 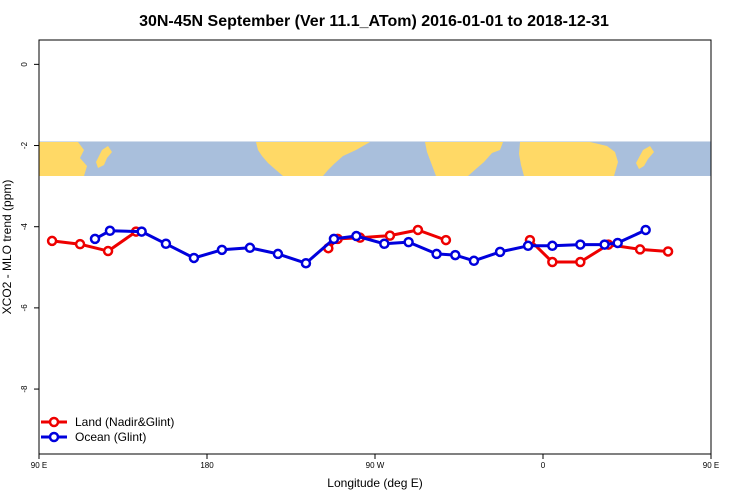 I want to click on legend-ocean-marker, so click(x=54, y=437).